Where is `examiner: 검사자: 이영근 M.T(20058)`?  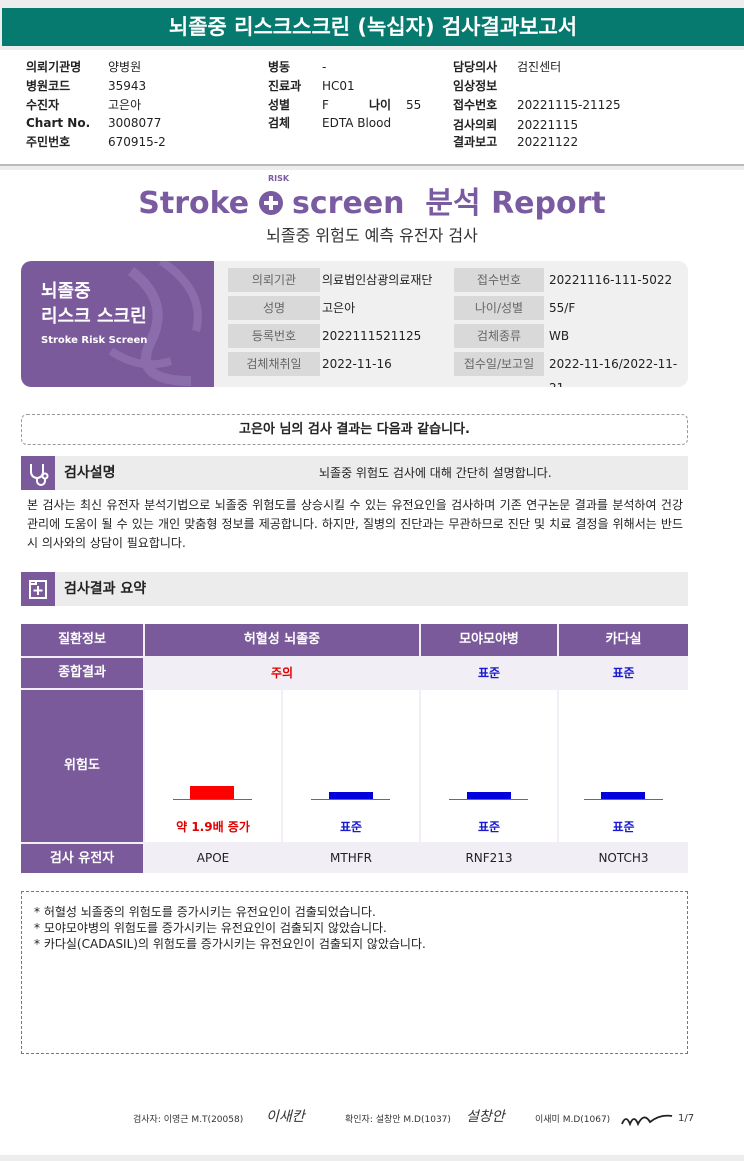 examiner: 검사자: 이영근 M.T(20058) is located at coordinates (188, 1120).